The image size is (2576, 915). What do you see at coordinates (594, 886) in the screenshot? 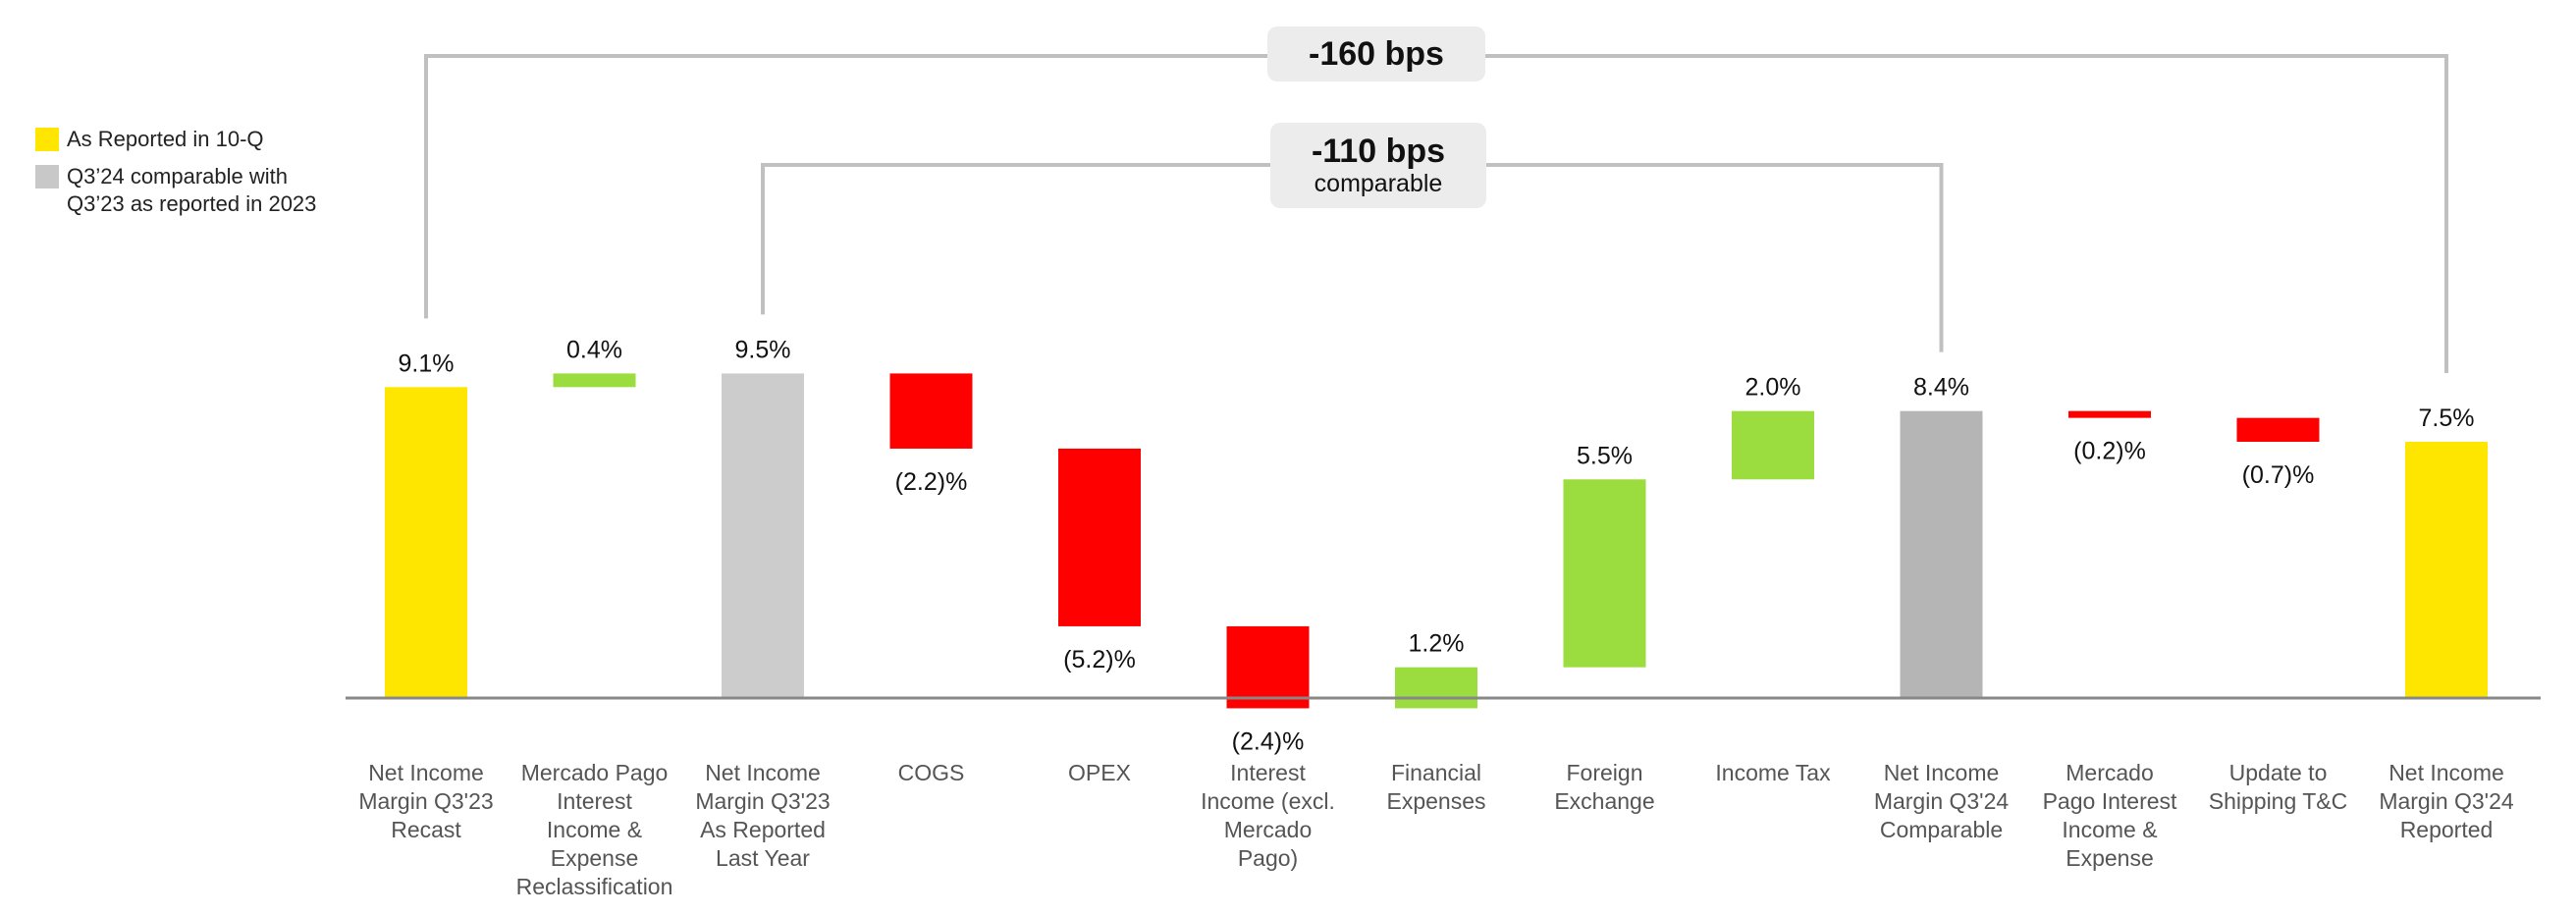
I see `category-label-line: Reclassification` at bounding box center [594, 886].